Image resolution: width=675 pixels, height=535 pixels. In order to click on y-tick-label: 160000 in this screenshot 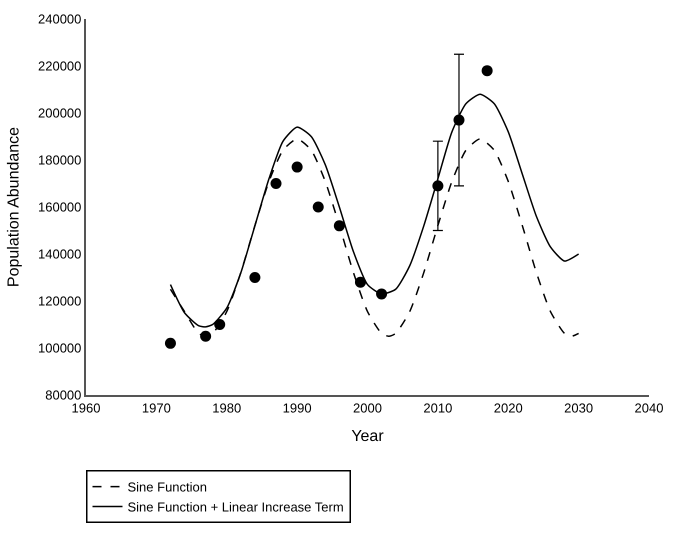, I will do `click(60, 207)`.